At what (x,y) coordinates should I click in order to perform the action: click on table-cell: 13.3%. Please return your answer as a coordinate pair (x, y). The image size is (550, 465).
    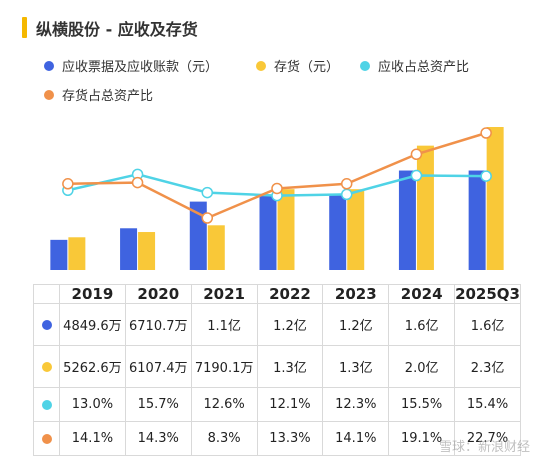
    Looking at the image, I should click on (290, 438).